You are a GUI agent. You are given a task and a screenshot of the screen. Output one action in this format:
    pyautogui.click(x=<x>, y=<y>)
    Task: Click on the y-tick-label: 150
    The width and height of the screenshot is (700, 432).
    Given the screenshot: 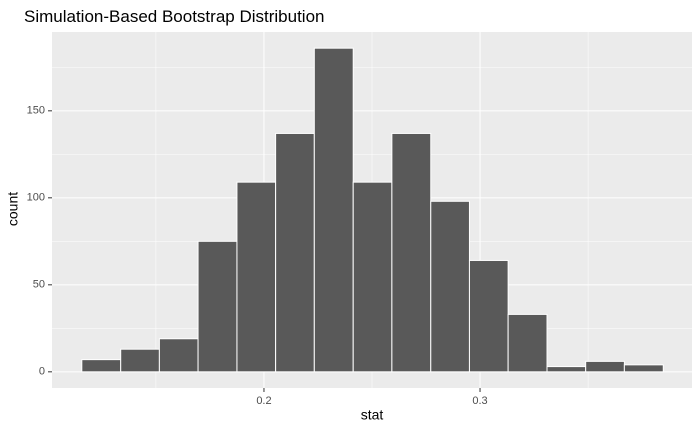 What is the action you would take?
    pyautogui.click(x=36, y=111)
    